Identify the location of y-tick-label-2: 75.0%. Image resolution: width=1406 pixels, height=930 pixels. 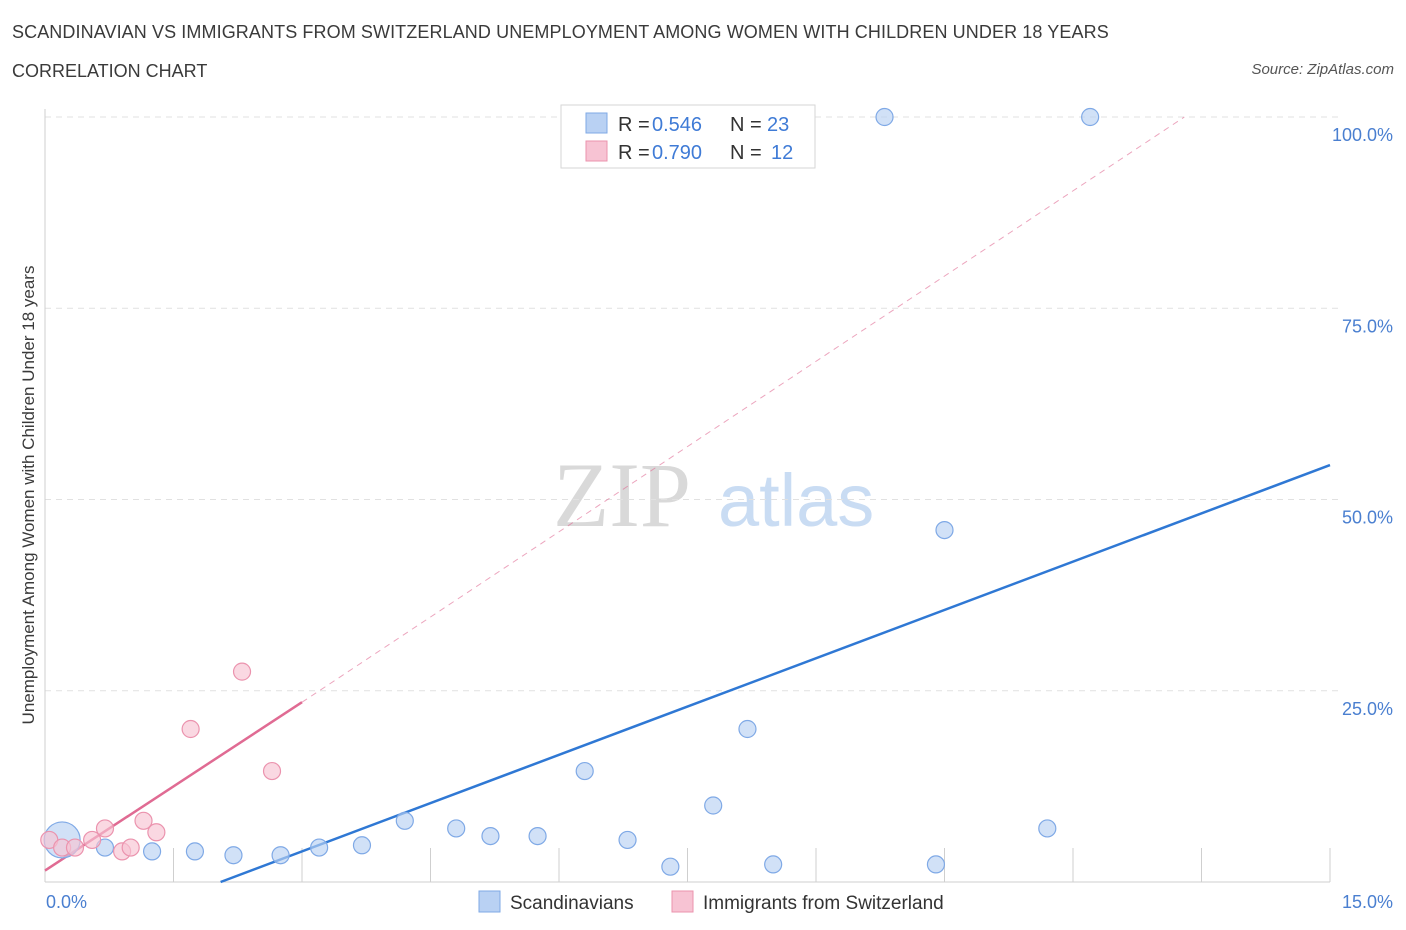
(1367, 326).